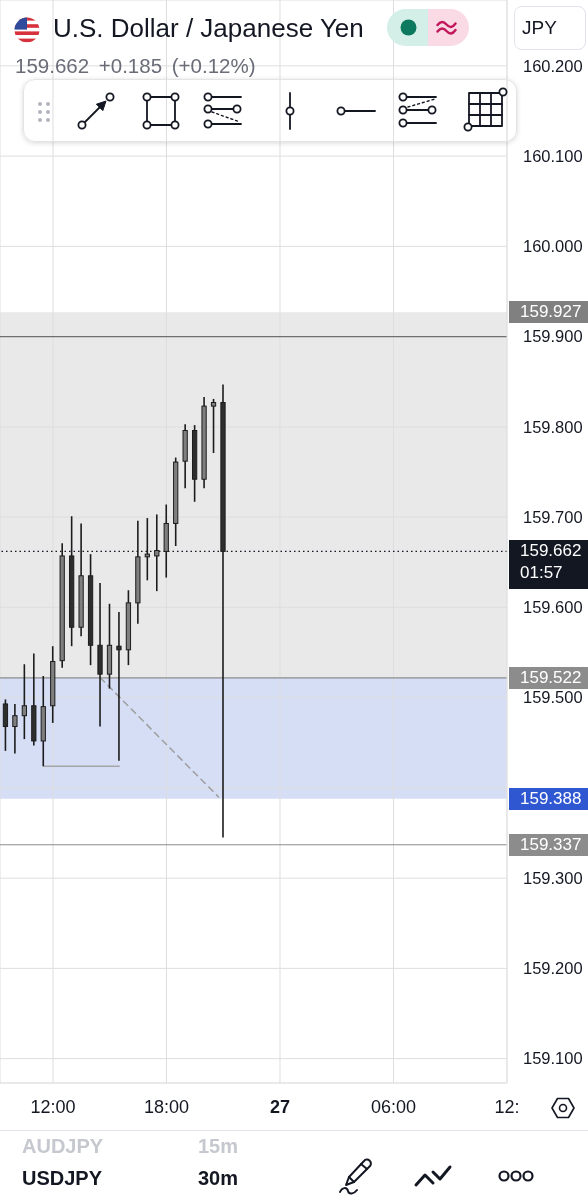 Image resolution: width=588 pixels, height=1200 pixels. Describe the element at coordinates (135, 66) in the screenshot. I see `text: 159.662 +0.185 (+0.12%)` at that location.